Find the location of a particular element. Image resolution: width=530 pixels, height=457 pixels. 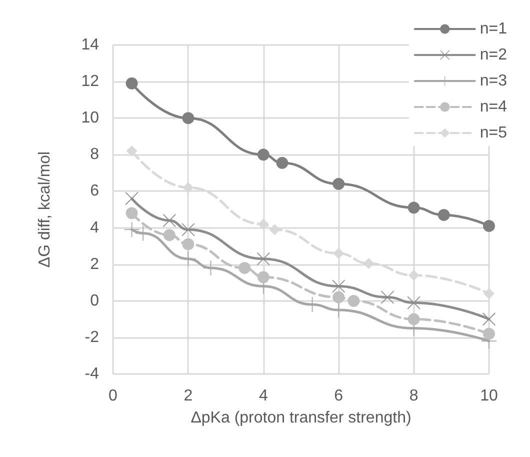

y-tick-label: 0 is located at coordinates (95, 301).